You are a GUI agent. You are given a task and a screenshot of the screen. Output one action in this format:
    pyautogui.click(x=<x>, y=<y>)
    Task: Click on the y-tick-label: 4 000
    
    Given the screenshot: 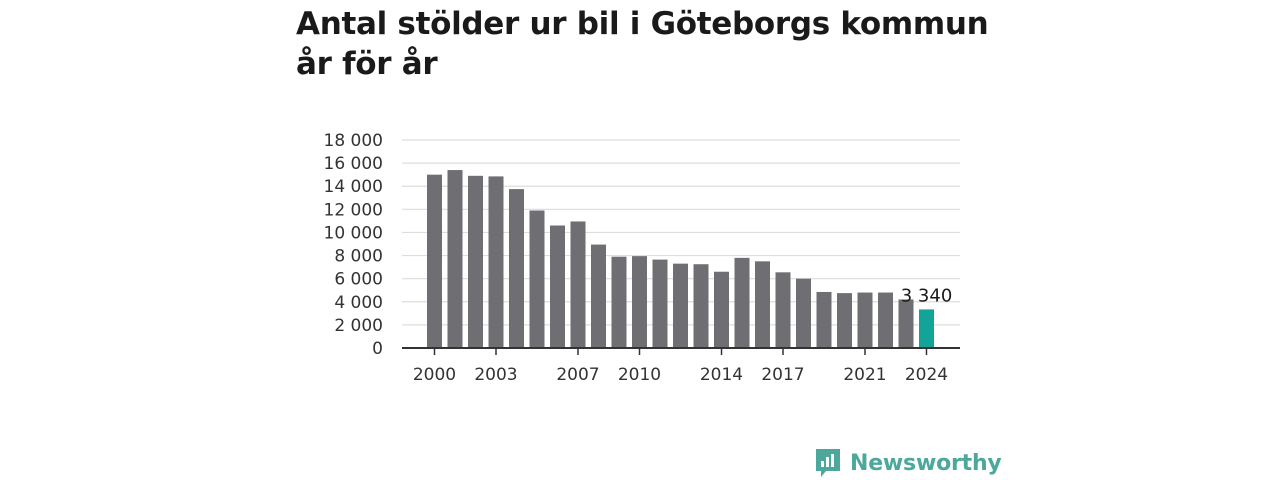 What is the action you would take?
    pyautogui.click(x=358, y=303)
    